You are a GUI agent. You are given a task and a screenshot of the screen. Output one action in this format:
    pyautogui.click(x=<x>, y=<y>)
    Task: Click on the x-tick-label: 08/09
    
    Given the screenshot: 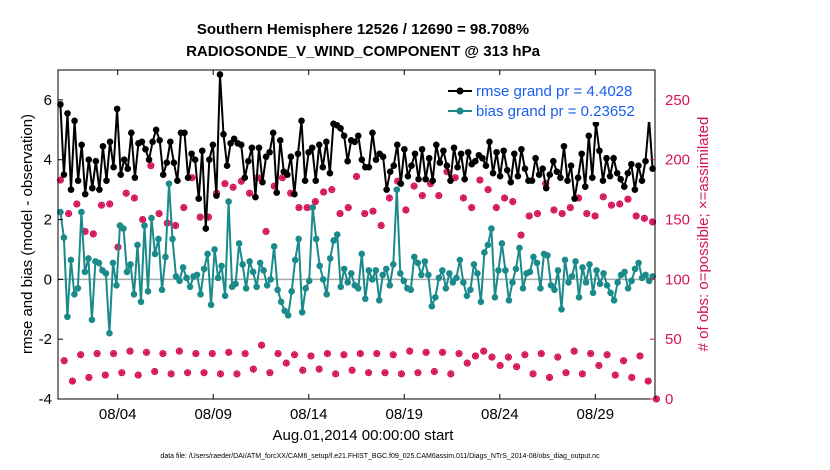 What is the action you would take?
    pyautogui.click(x=213, y=414)
    